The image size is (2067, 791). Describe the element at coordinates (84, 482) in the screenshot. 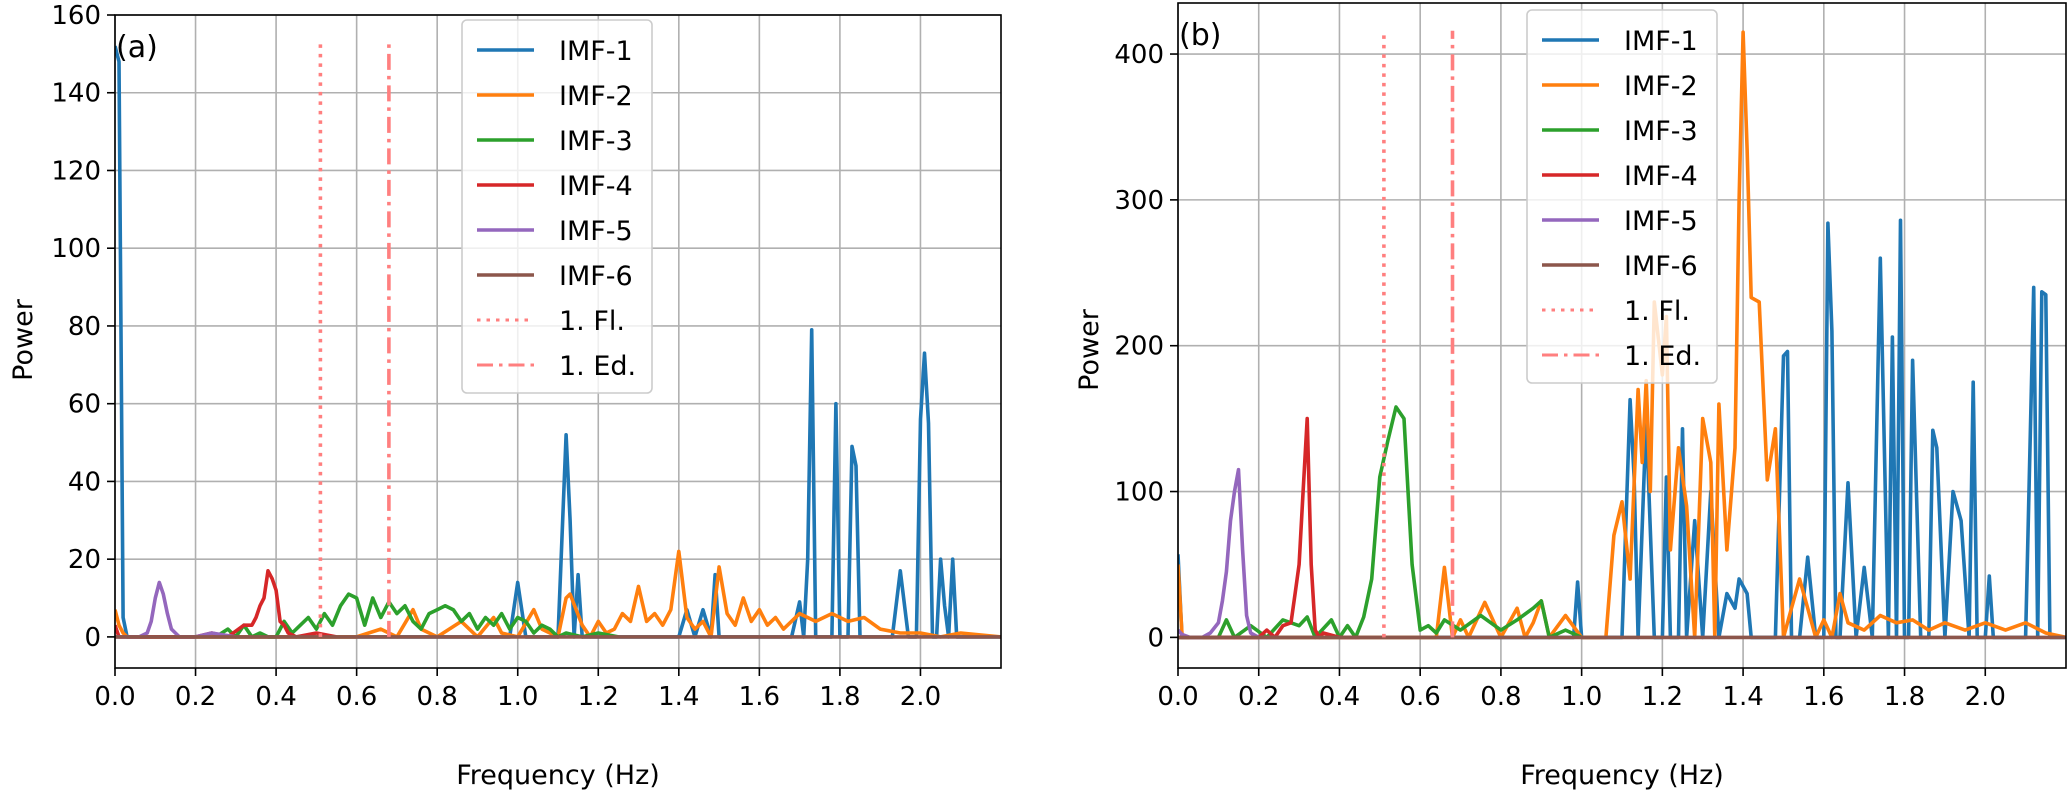

I see `y-tick-label: 40` at that location.